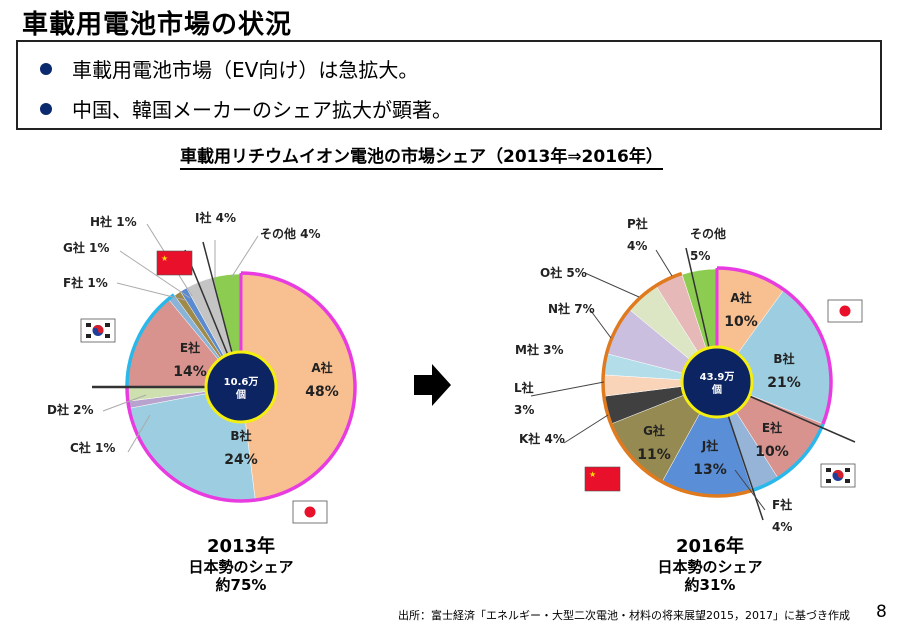  I want to click on slice-label-name: P社, so click(637, 223).